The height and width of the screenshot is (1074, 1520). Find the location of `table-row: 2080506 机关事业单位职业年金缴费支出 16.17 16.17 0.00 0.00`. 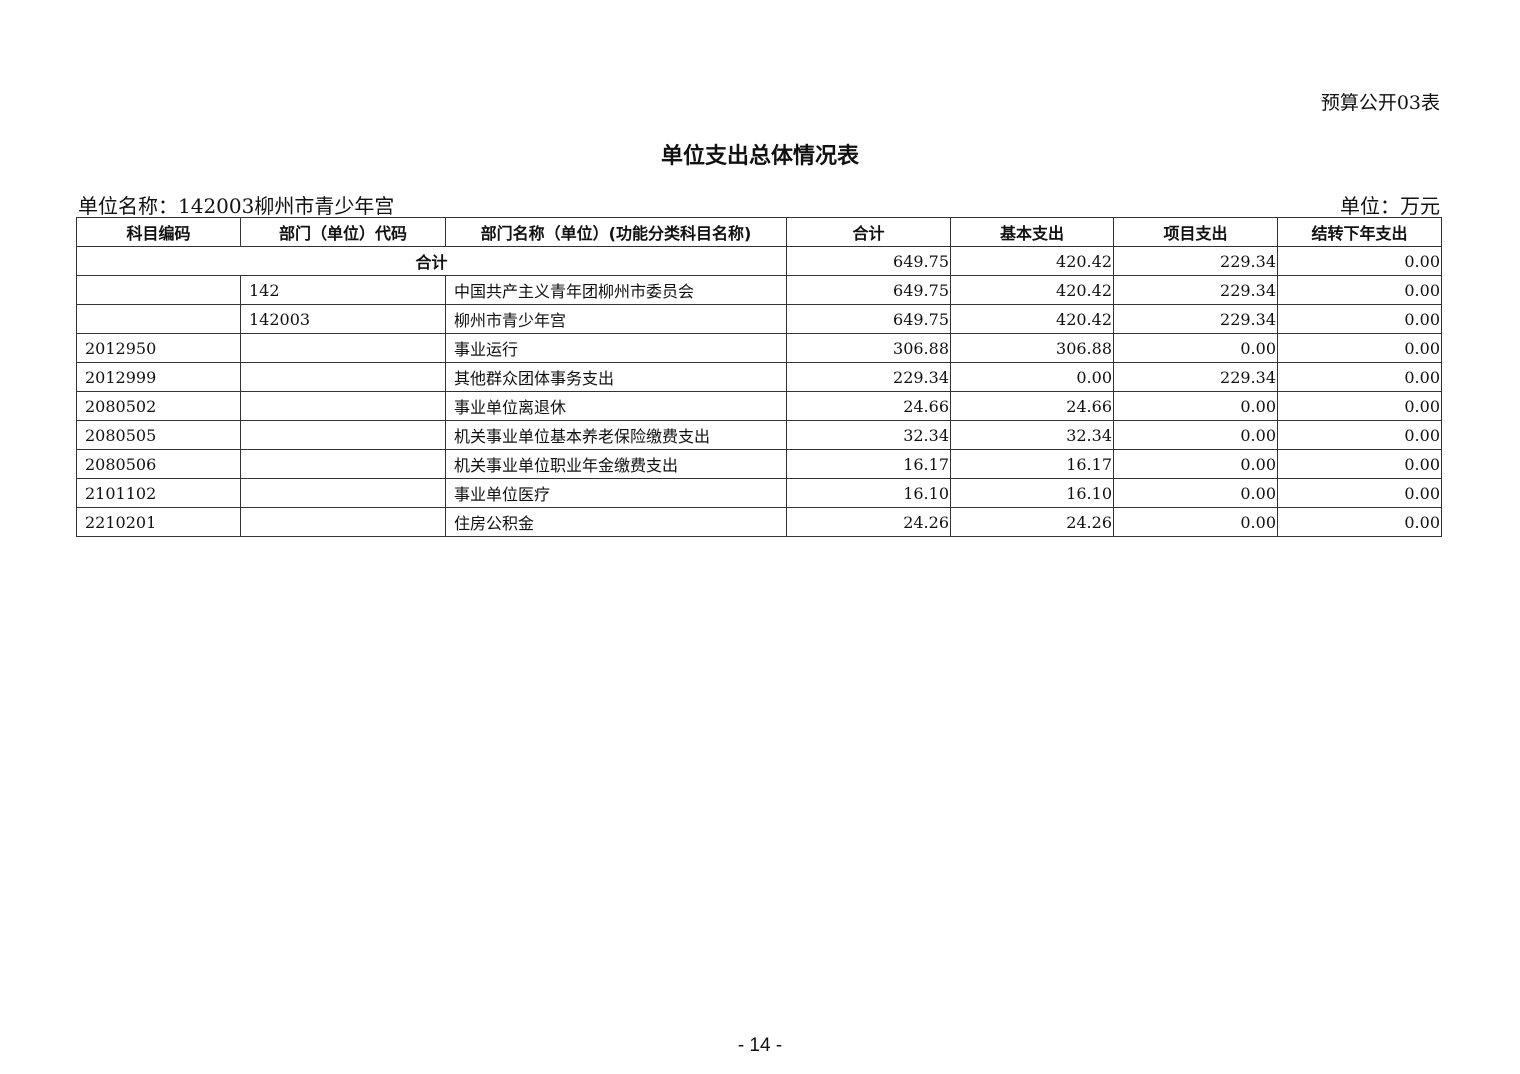

table-row: 2080506 机关事业单位职业年金缴费支出 16.17 16.17 0.00 0.00 is located at coordinates (759, 464).